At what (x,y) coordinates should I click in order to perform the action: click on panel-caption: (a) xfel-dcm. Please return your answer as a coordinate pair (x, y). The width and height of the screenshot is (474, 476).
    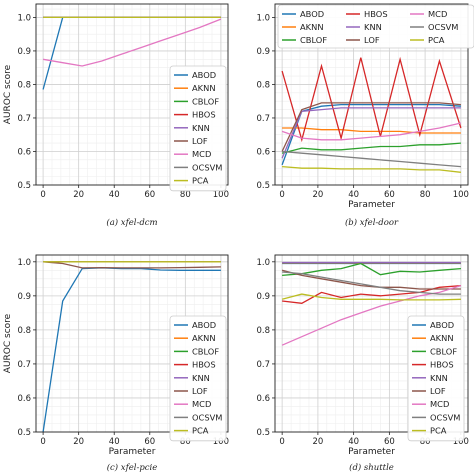
    Looking at the image, I should click on (131, 222).